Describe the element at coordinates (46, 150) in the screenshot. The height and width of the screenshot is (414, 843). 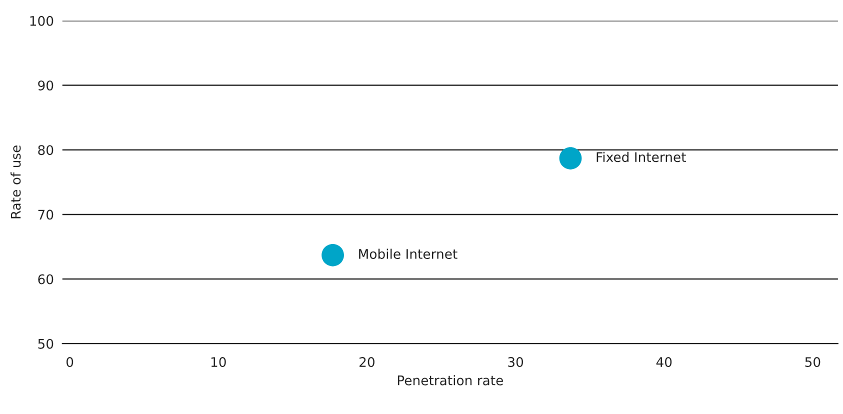
I see `y-tick-label: 80` at that location.